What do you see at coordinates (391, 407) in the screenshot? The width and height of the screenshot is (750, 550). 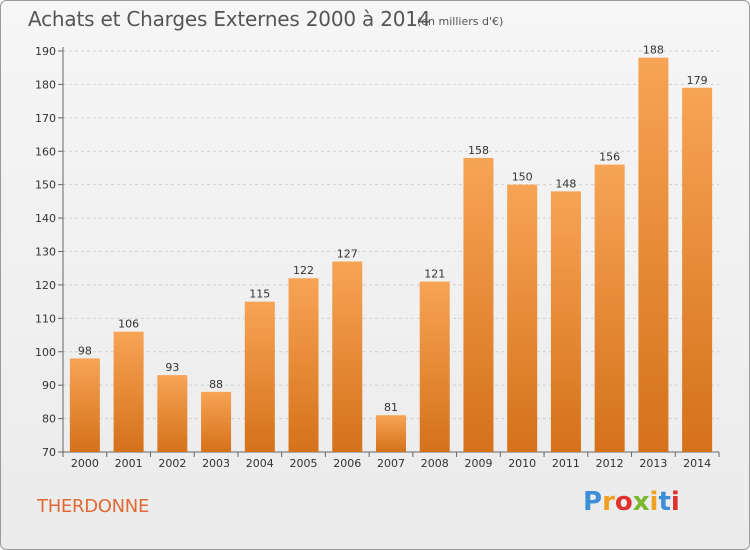 I see `value-label-2007: 81` at bounding box center [391, 407].